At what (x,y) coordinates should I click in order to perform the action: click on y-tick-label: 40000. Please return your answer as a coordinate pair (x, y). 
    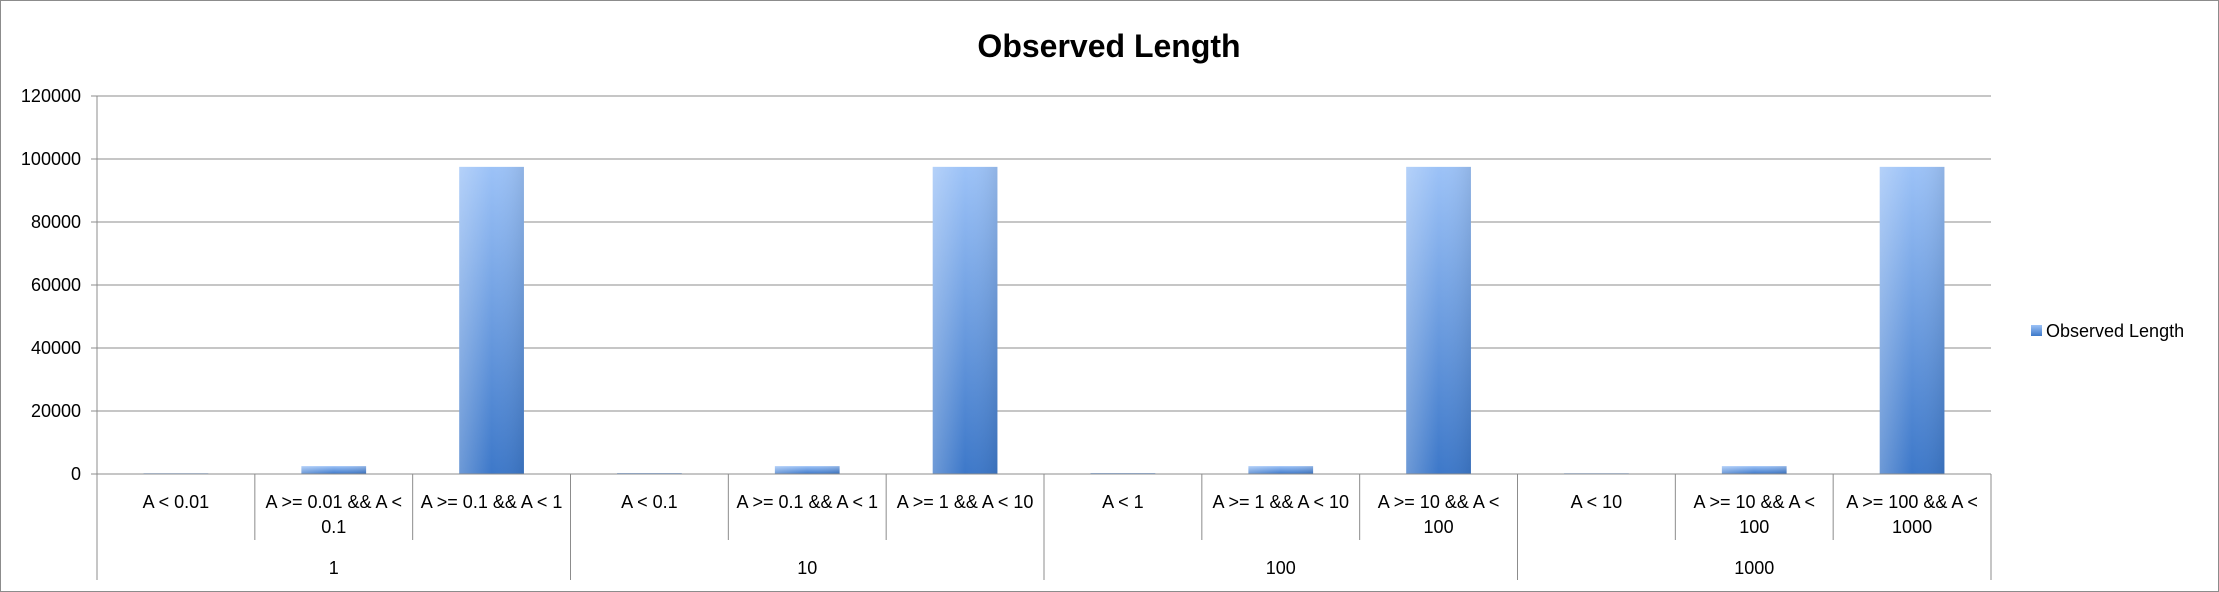
    Looking at the image, I should click on (56, 348).